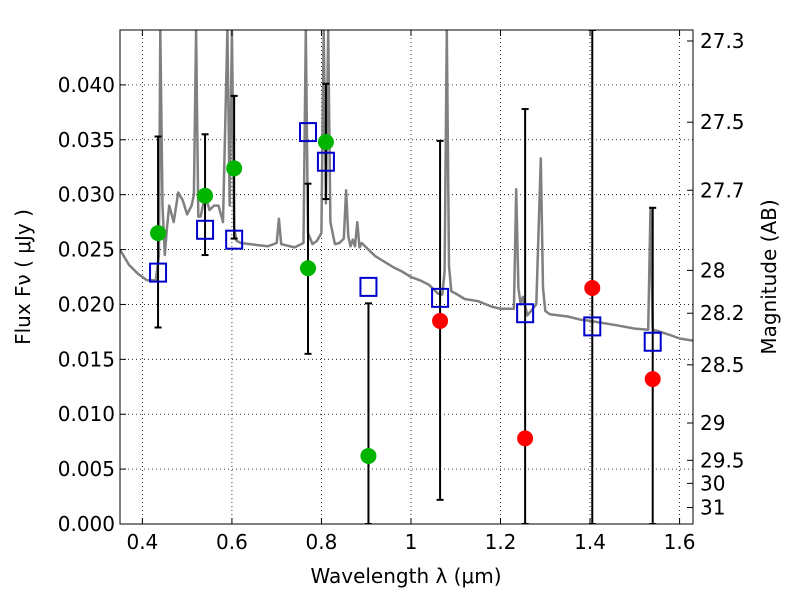 The height and width of the screenshot is (600, 800). What do you see at coordinates (722, 122) in the screenshot?
I see `magnitude-tick-label: 27.5` at bounding box center [722, 122].